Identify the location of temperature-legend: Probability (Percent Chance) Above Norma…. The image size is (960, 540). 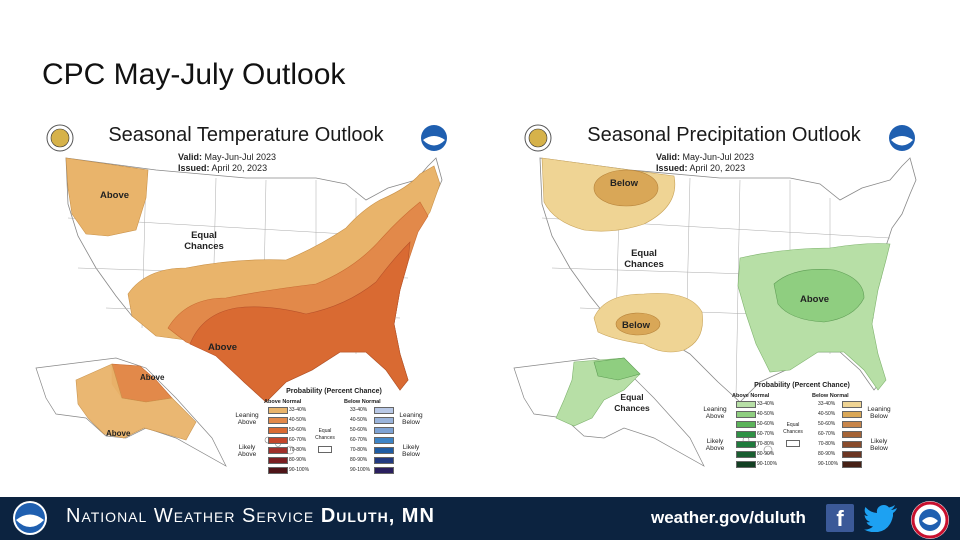
(334, 438).